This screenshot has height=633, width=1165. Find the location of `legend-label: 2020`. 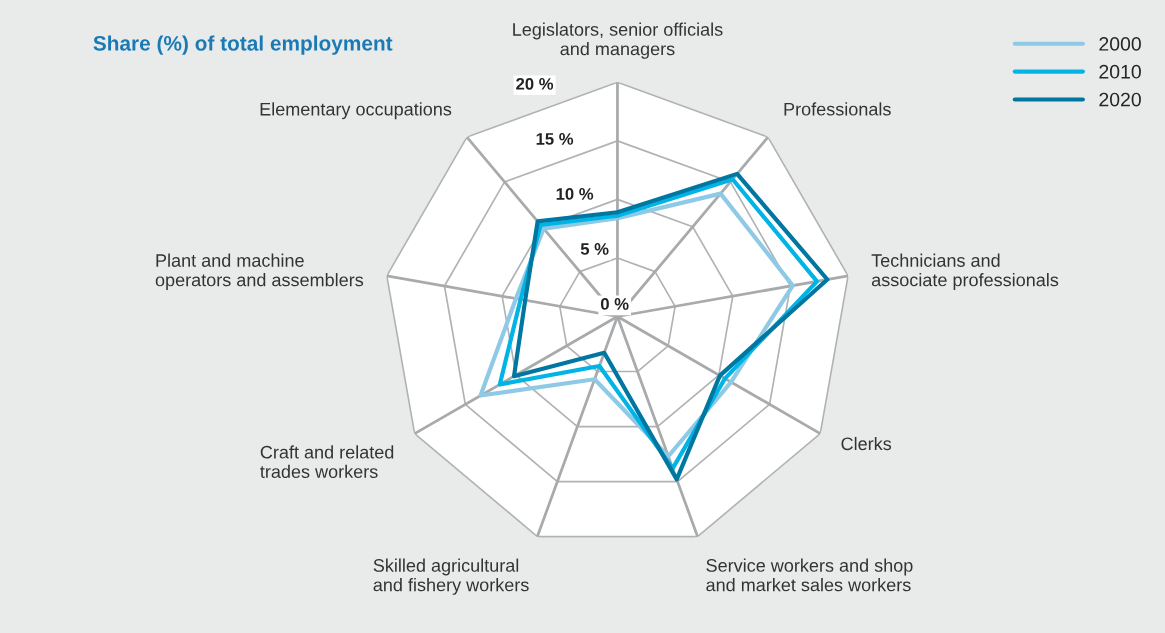

legend-label: 2020 is located at coordinates (1120, 99).